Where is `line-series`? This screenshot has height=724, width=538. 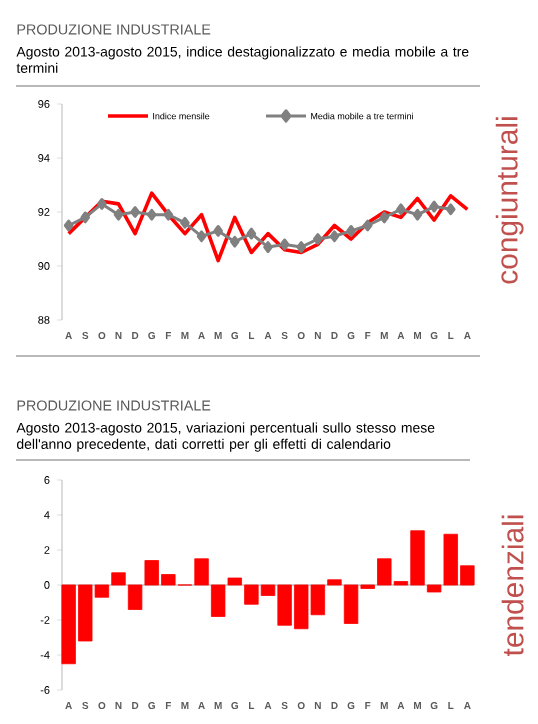 line-series is located at coordinates (268, 227).